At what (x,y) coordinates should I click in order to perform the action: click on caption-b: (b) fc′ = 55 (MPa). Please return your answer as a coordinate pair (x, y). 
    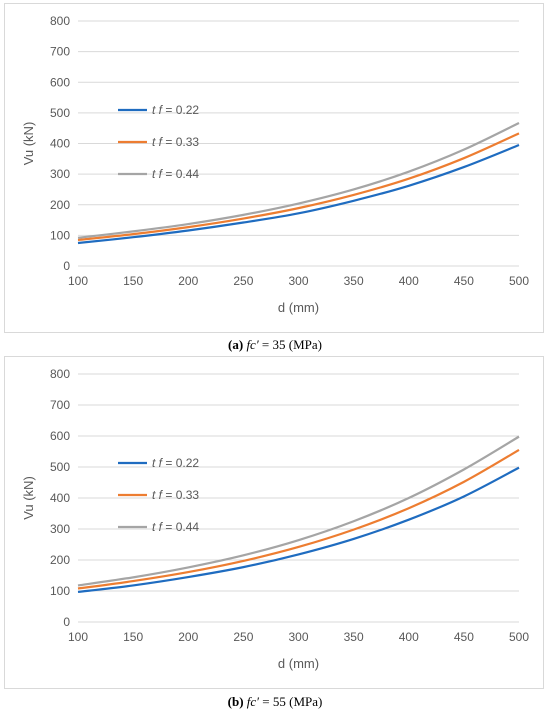
    Looking at the image, I should click on (275, 702).